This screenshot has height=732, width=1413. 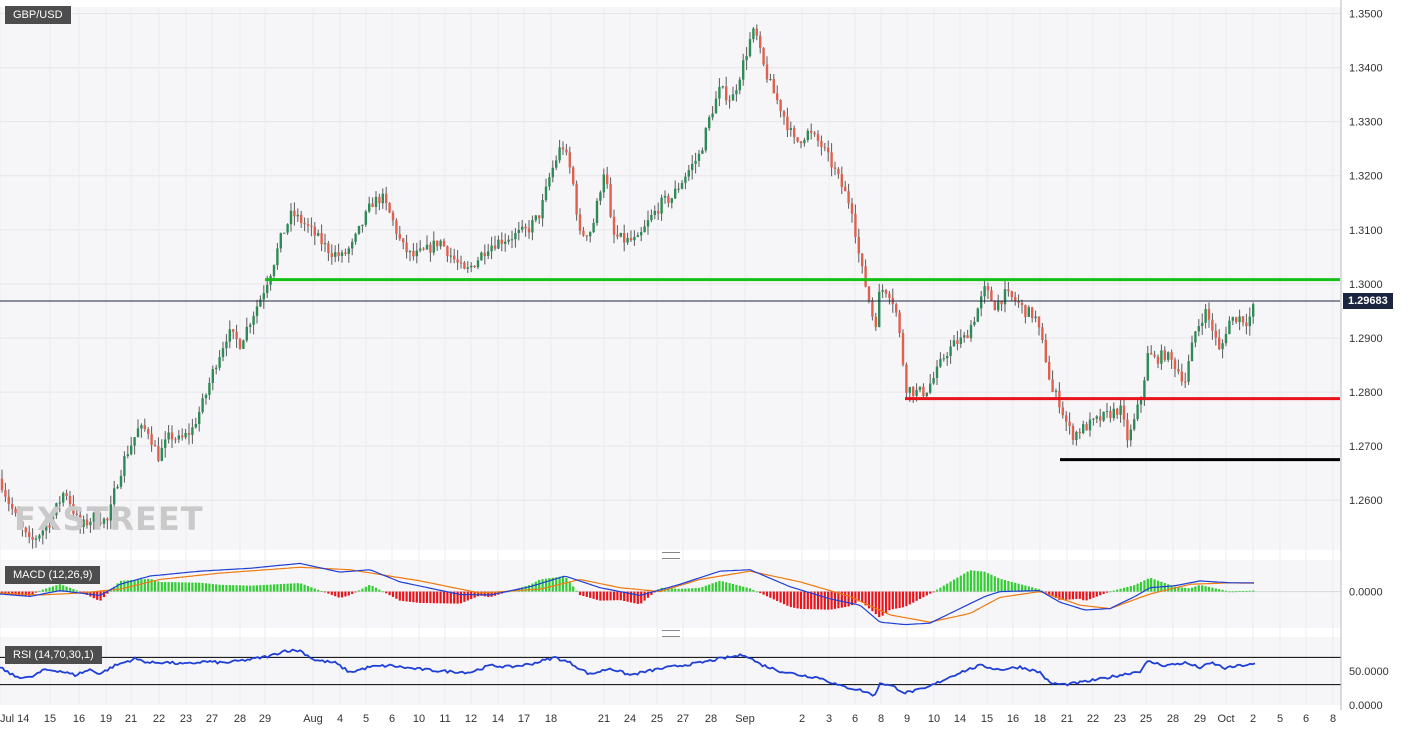 What do you see at coordinates (1040, 719) in the screenshot?
I see `time-tick-label: 18` at bounding box center [1040, 719].